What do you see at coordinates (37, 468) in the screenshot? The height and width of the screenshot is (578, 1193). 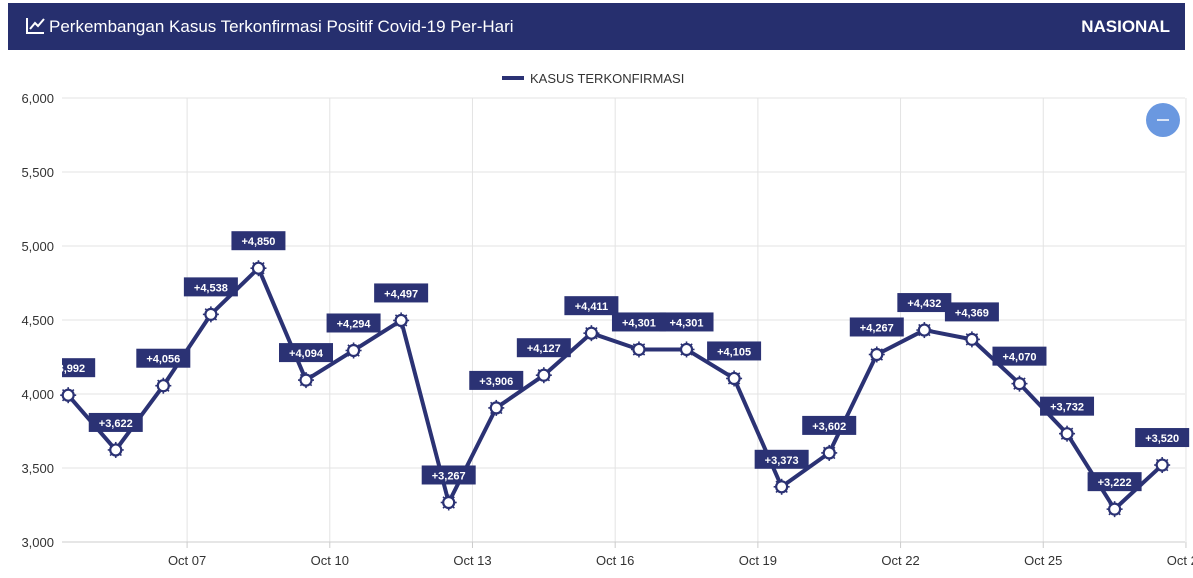 I see `y-tick-label: 3,500` at bounding box center [37, 468].